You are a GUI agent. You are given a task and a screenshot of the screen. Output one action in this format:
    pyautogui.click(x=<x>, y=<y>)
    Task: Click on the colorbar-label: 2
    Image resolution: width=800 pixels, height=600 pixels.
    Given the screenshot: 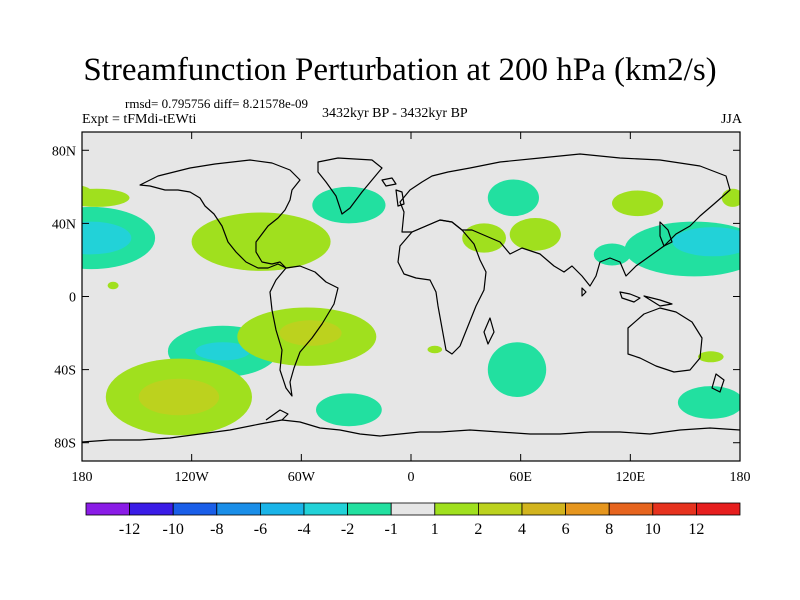 What is the action you would take?
    pyautogui.click(x=478, y=529)
    